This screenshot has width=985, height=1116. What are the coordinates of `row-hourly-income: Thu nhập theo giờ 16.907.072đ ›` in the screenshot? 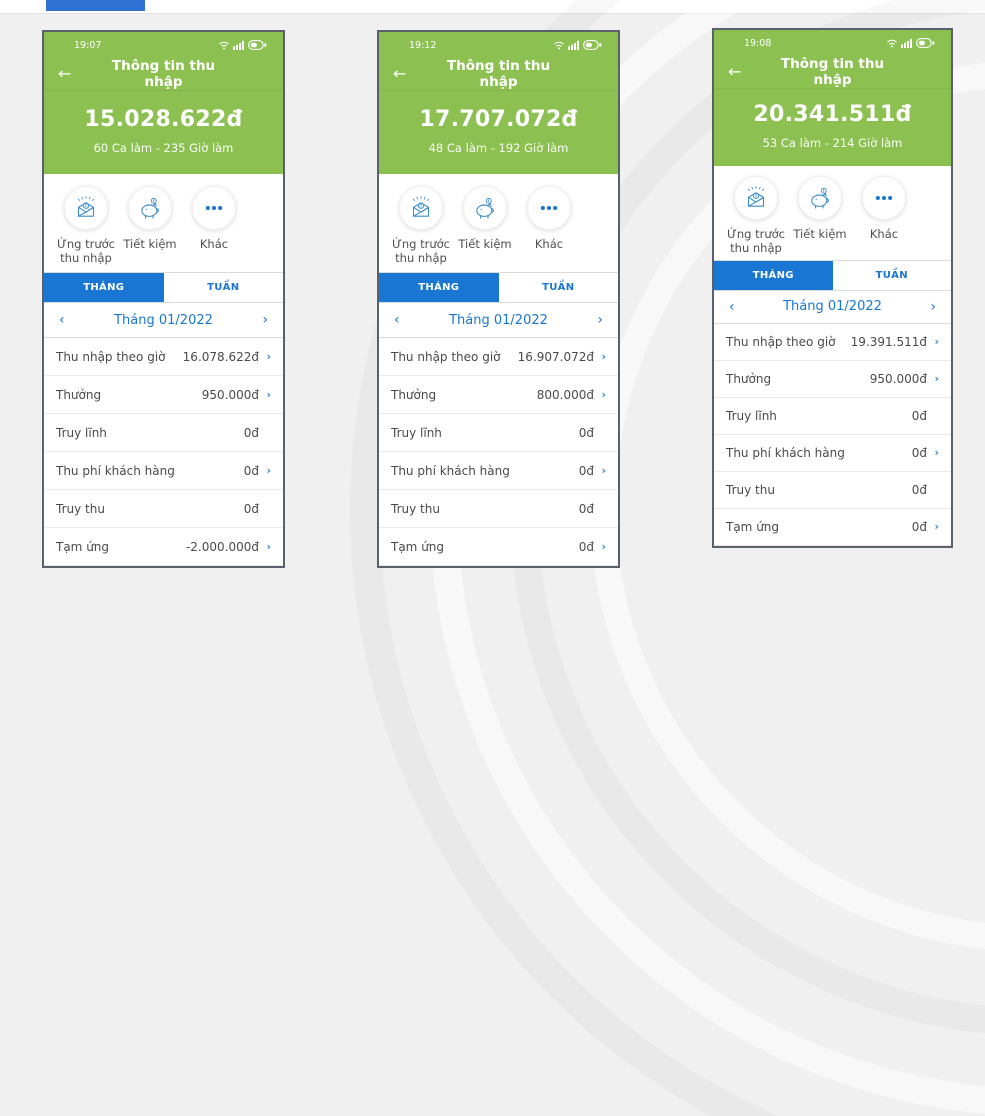 It's located at (498, 357).